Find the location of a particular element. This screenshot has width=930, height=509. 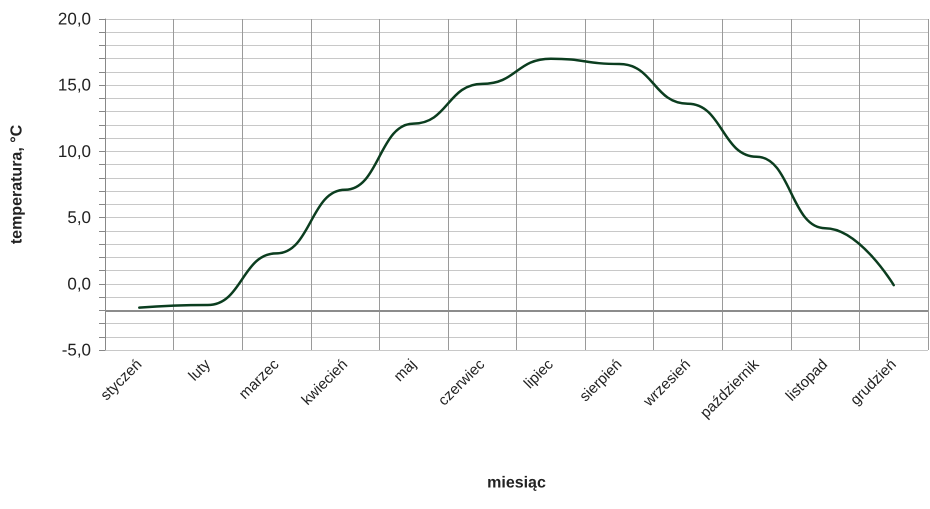

y-tick-label: -5,0 is located at coordinates (76, 350).